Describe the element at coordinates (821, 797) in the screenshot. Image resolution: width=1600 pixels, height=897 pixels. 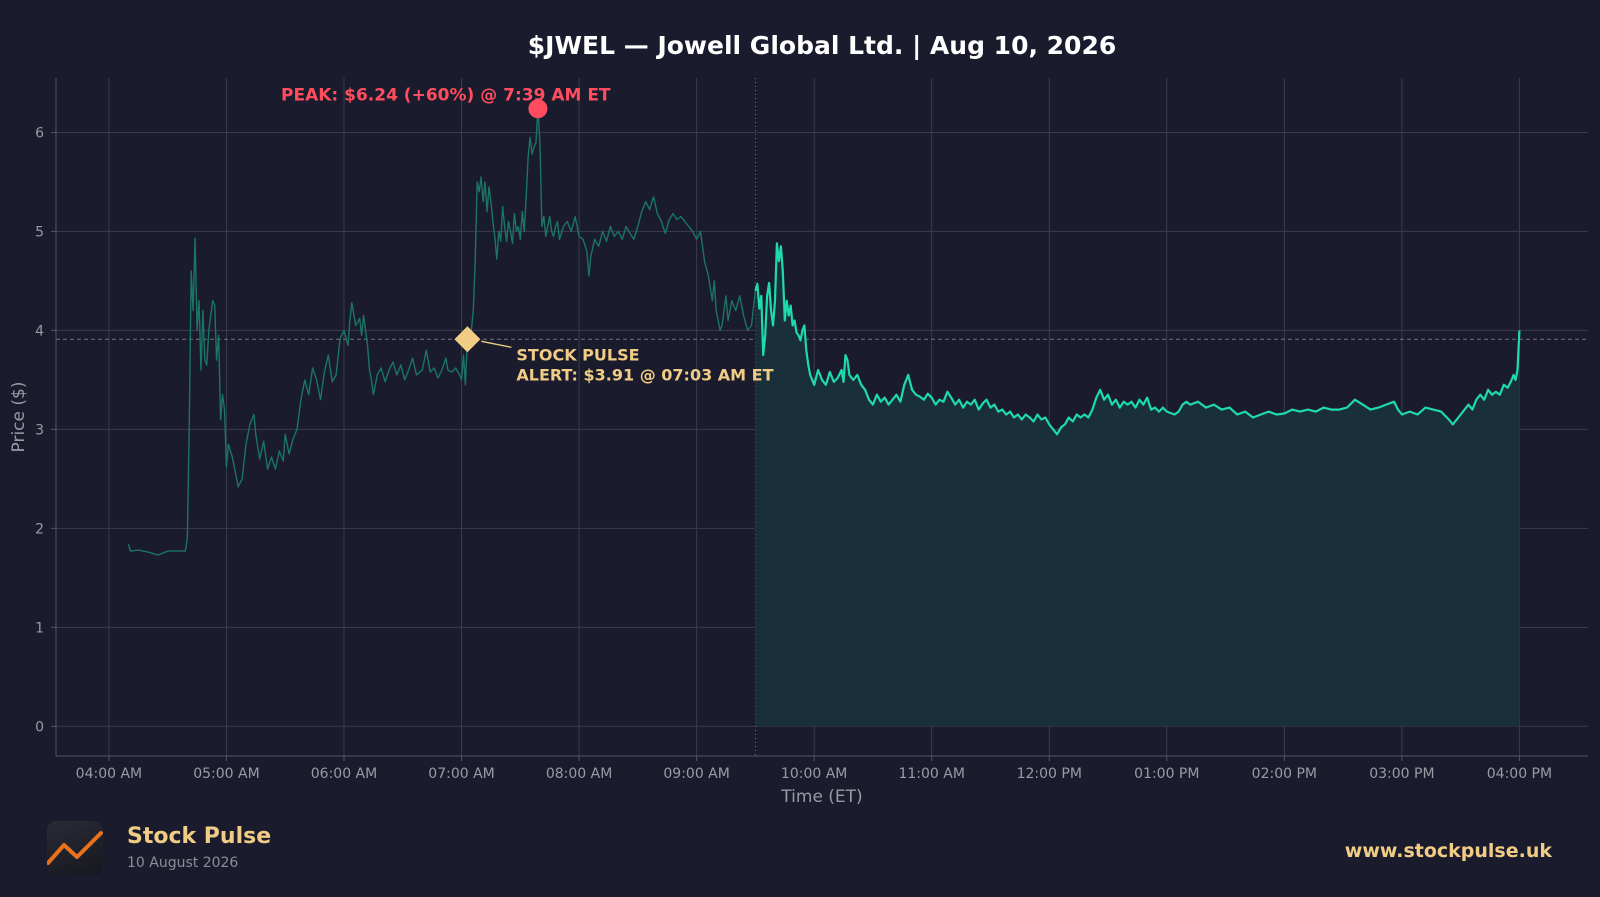
I see `x-axis-label: Time (ET)` at that location.